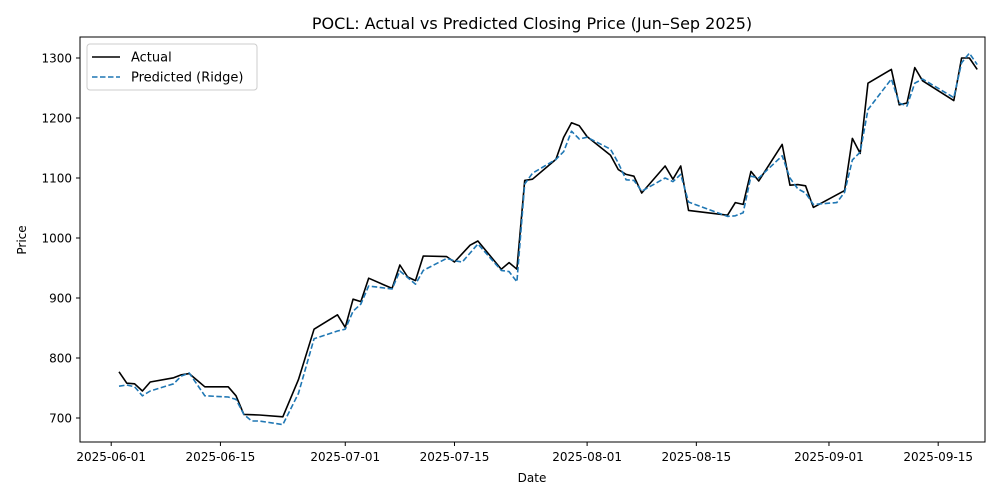 The width and height of the screenshot is (1000, 504). I want to click on y-tick-label: 1100, so click(56, 179).